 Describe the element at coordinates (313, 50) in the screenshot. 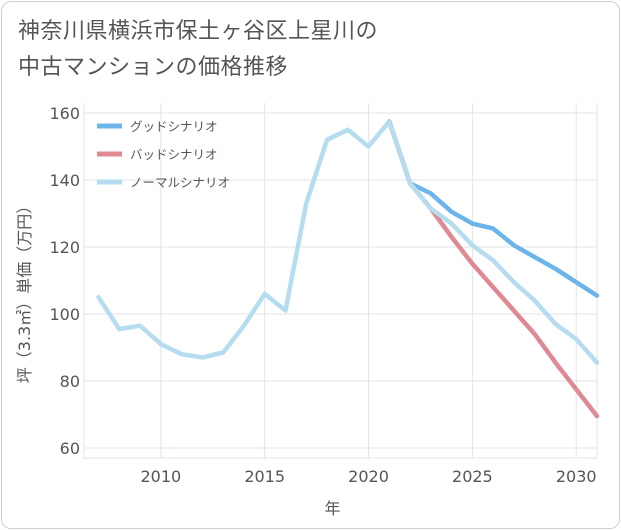

I see `chart-title: 神奈川県横浜市保土ヶ谷区上星川の 中古マンションの価格推移` at that location.